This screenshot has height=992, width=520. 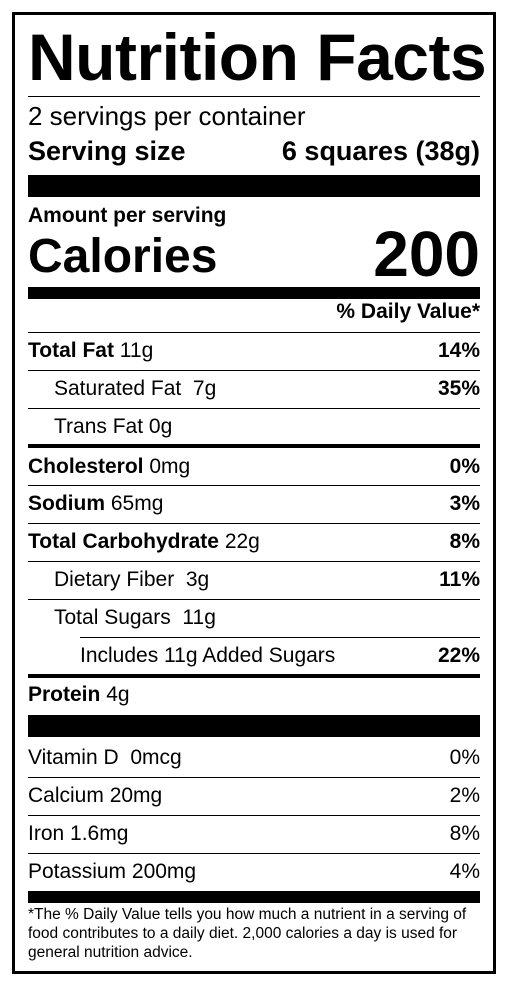 I want to click on nutrient-row-added-sugars: Includes 11g Added Sugars 22%, so click(x=254, y=656).